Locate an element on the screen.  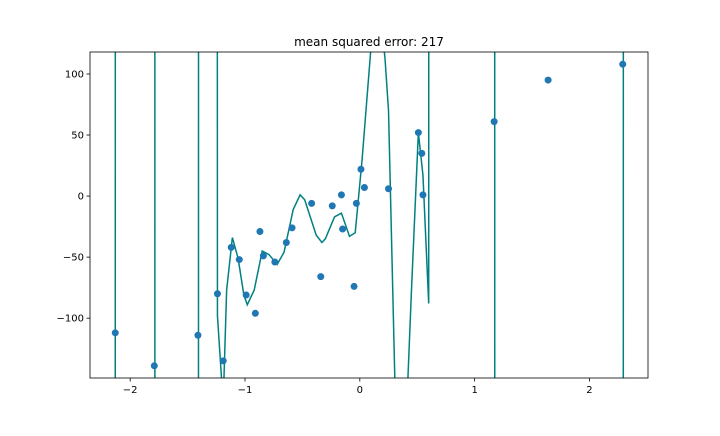
y-tick-label: 50 is located at coordinates (77, 136).